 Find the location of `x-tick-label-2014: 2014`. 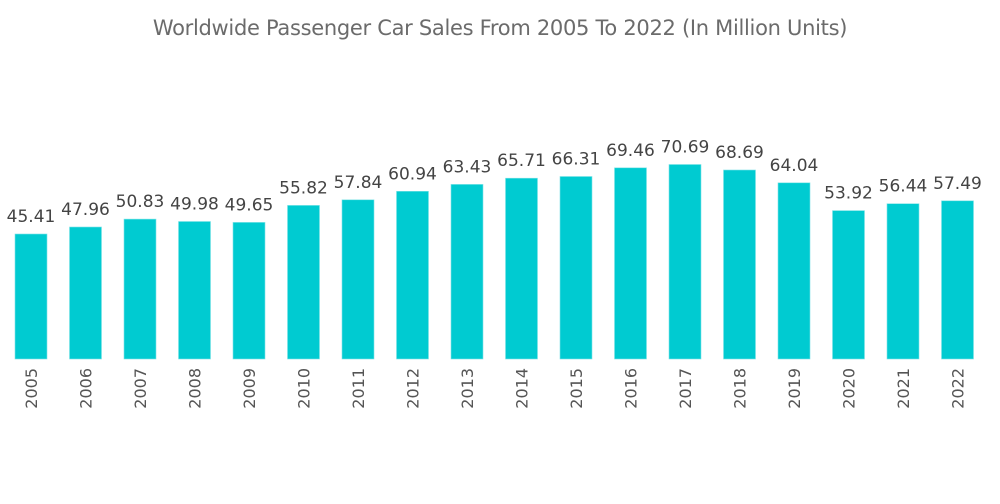

x-tick-label-2014: 2014 is located at coordinates (522, 388).